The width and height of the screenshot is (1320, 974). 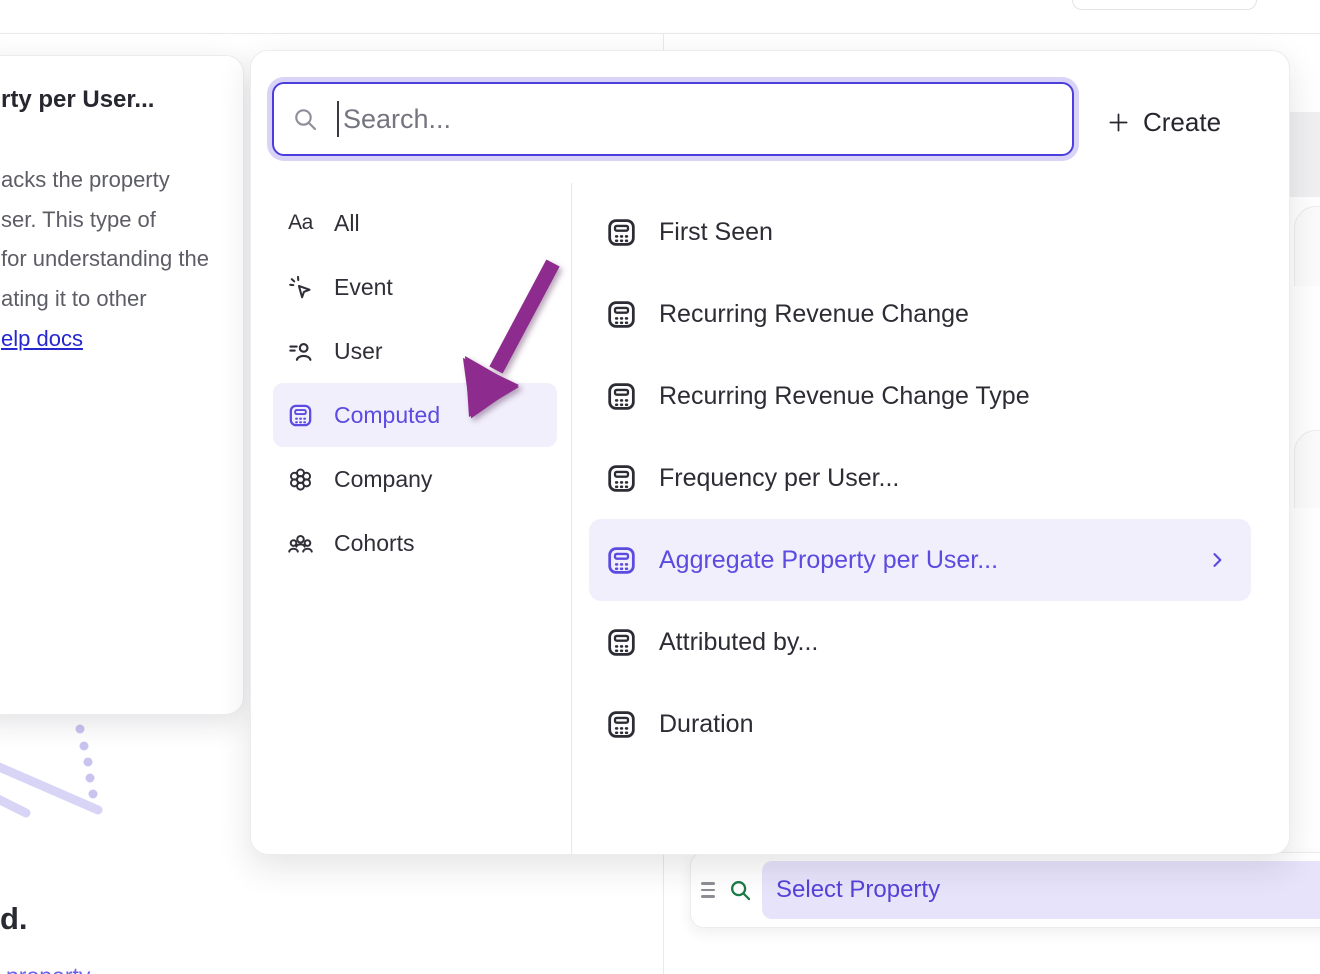 I want to click on company-icon, so click(x=300, y=479).